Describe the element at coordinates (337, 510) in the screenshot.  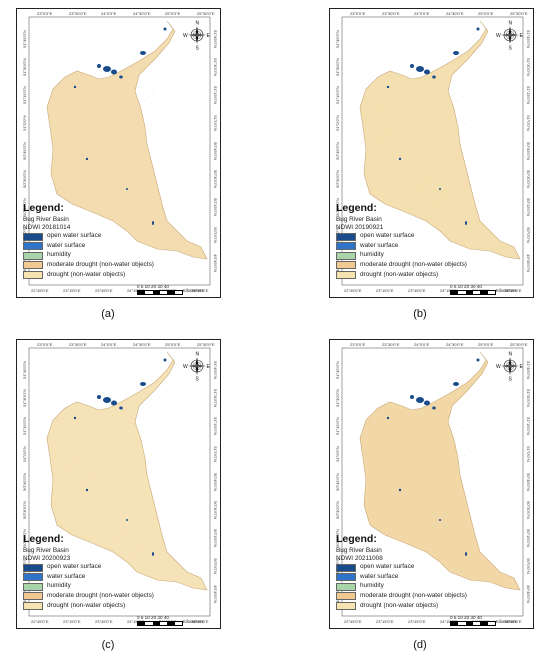
I see `axis-tick-left: 50°30'0"N` at that location.